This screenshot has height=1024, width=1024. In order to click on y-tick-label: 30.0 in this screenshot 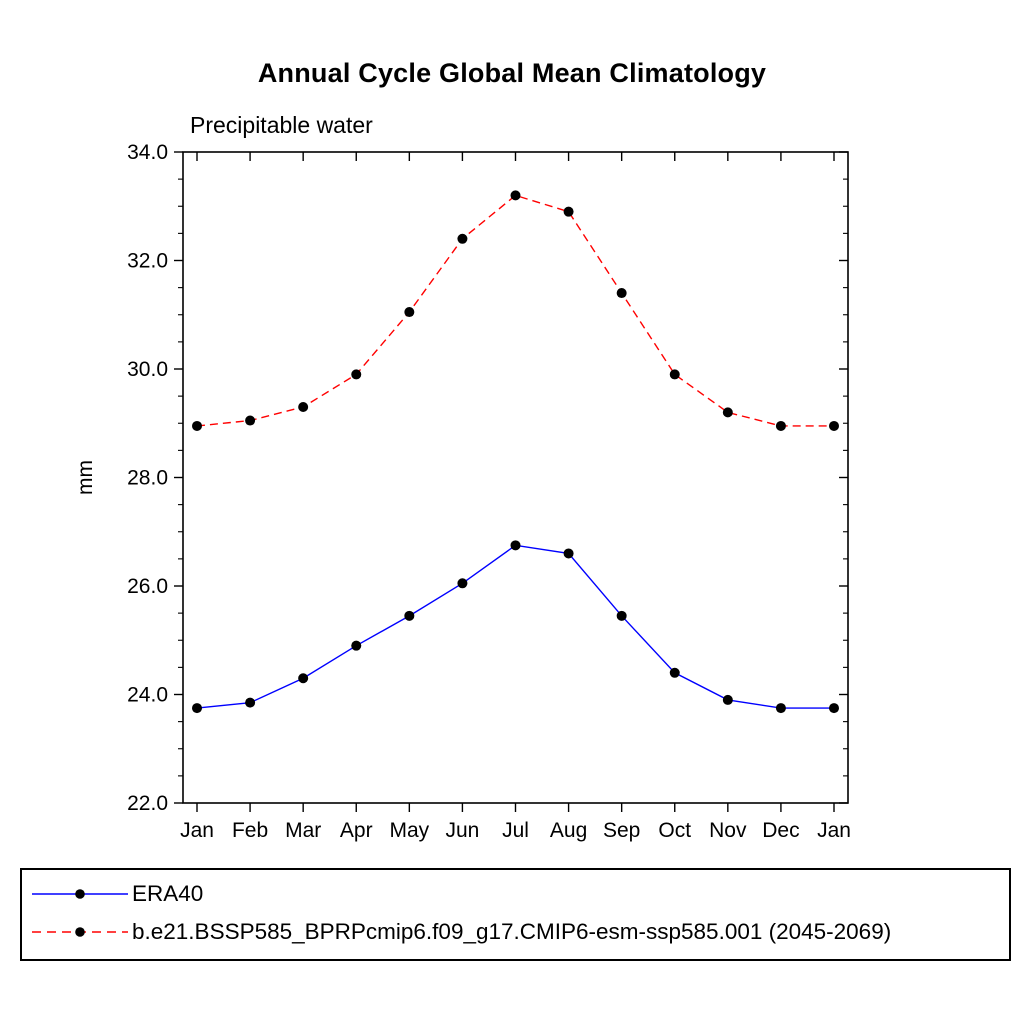, I will do `click(147, 369)`.